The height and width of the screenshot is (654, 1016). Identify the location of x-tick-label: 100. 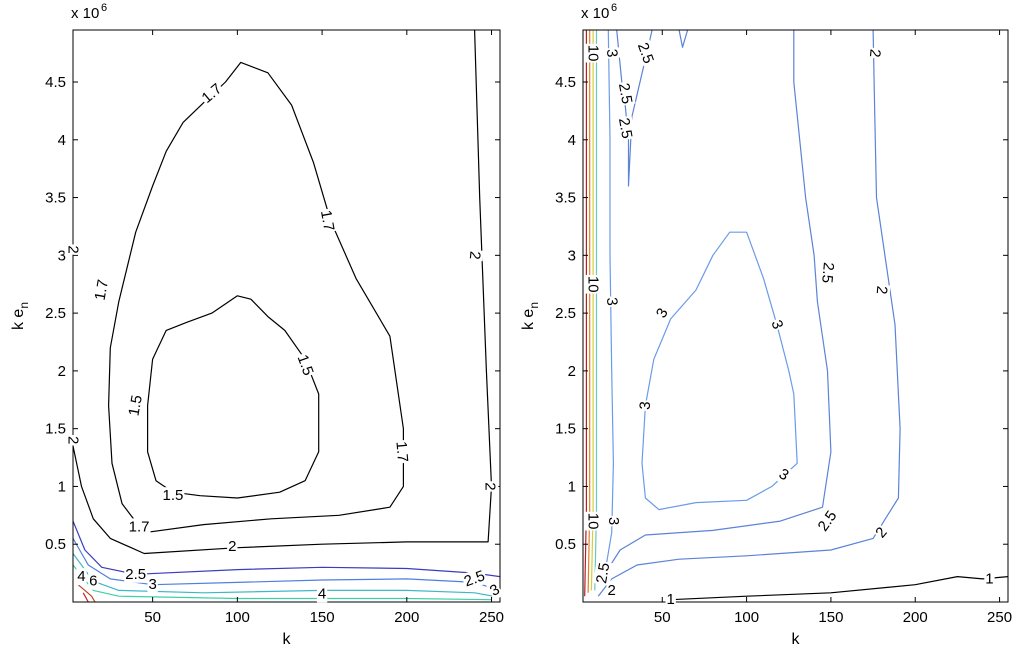
(746, 617).